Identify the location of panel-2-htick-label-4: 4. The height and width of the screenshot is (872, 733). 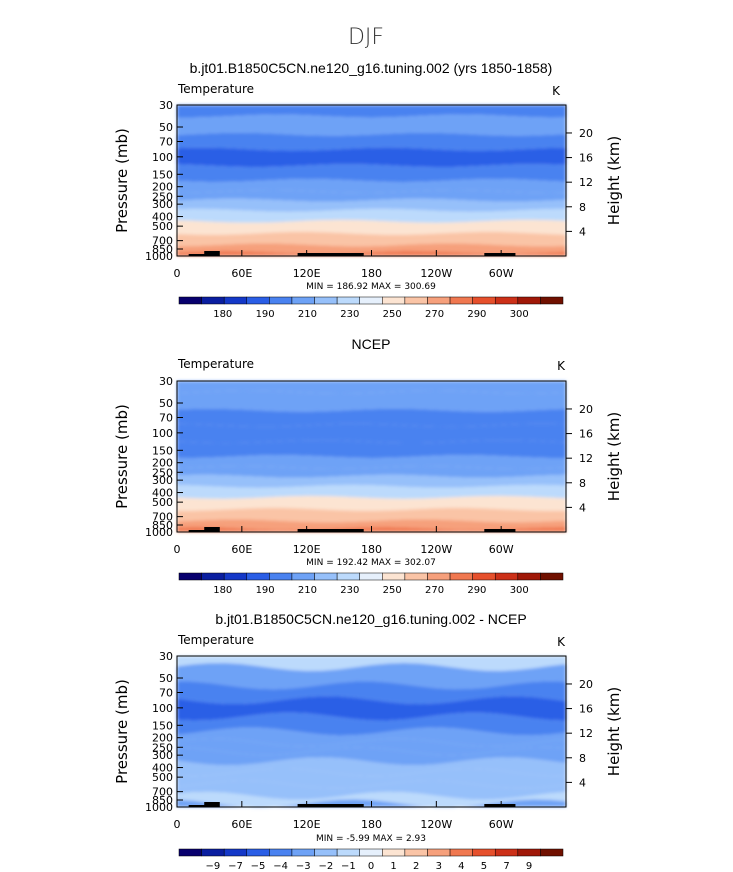
(582, 507).